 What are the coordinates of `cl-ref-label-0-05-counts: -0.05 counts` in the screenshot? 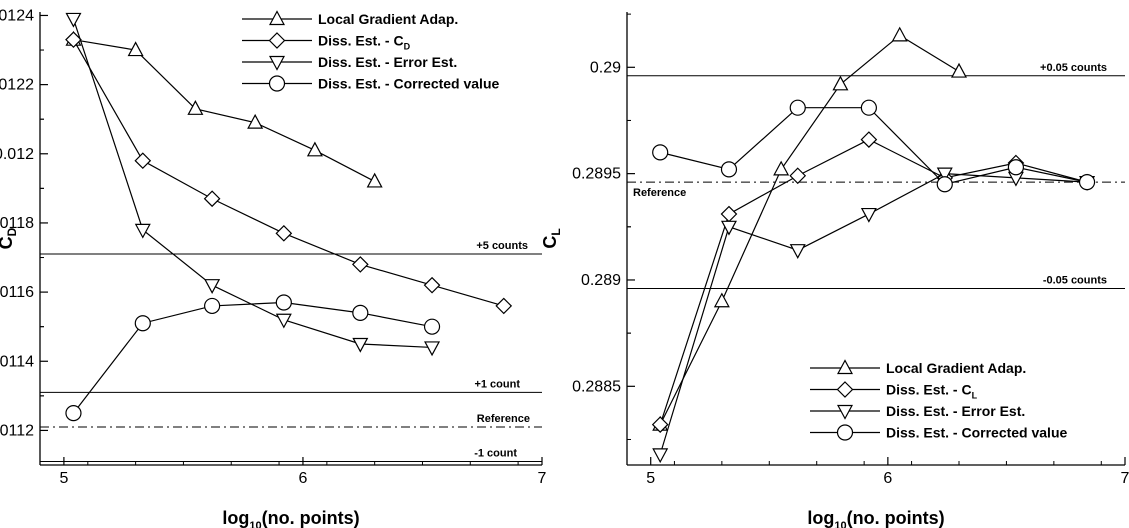 It's located at (1075, 280).